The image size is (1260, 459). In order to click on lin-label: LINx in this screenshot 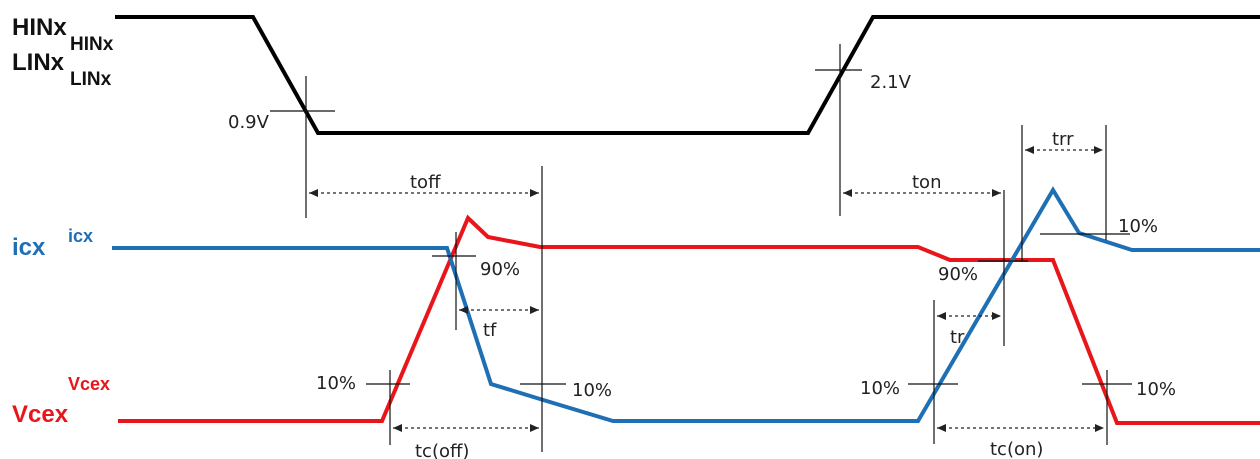, I will do `click(38, 62)`.